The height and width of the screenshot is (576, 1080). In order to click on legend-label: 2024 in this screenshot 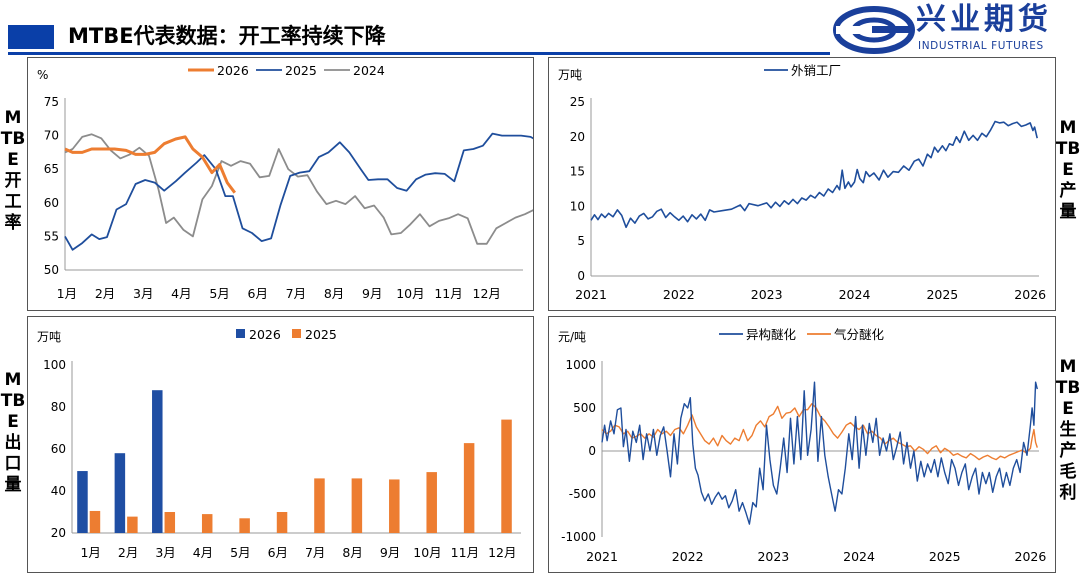, I will do `click(369, 70)`.